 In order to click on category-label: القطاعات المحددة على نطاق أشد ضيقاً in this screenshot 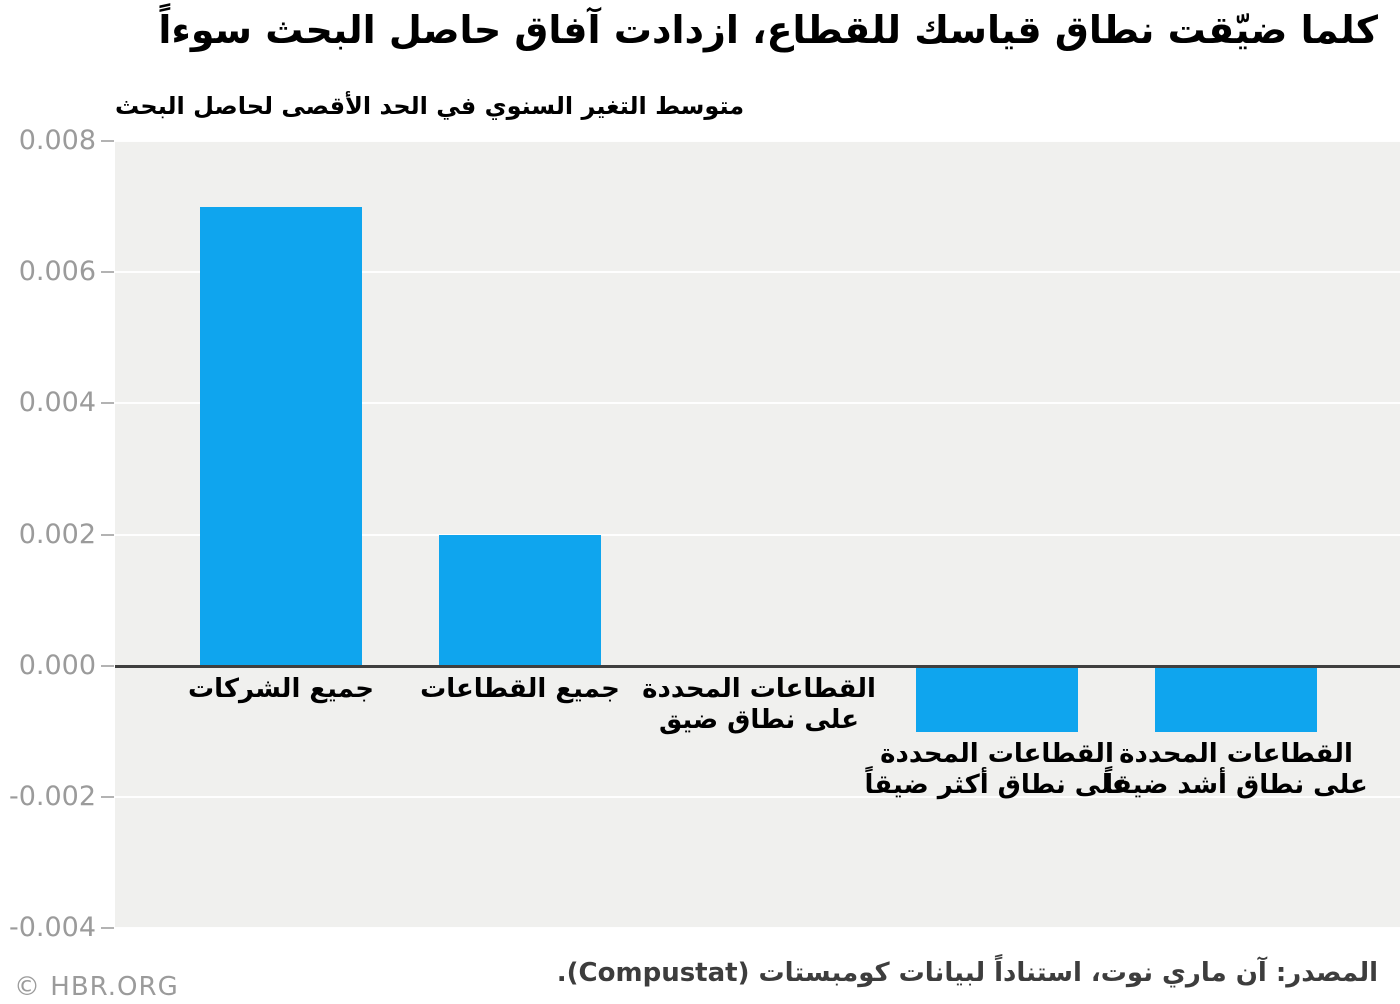, I will do `click(1236, 770)`.